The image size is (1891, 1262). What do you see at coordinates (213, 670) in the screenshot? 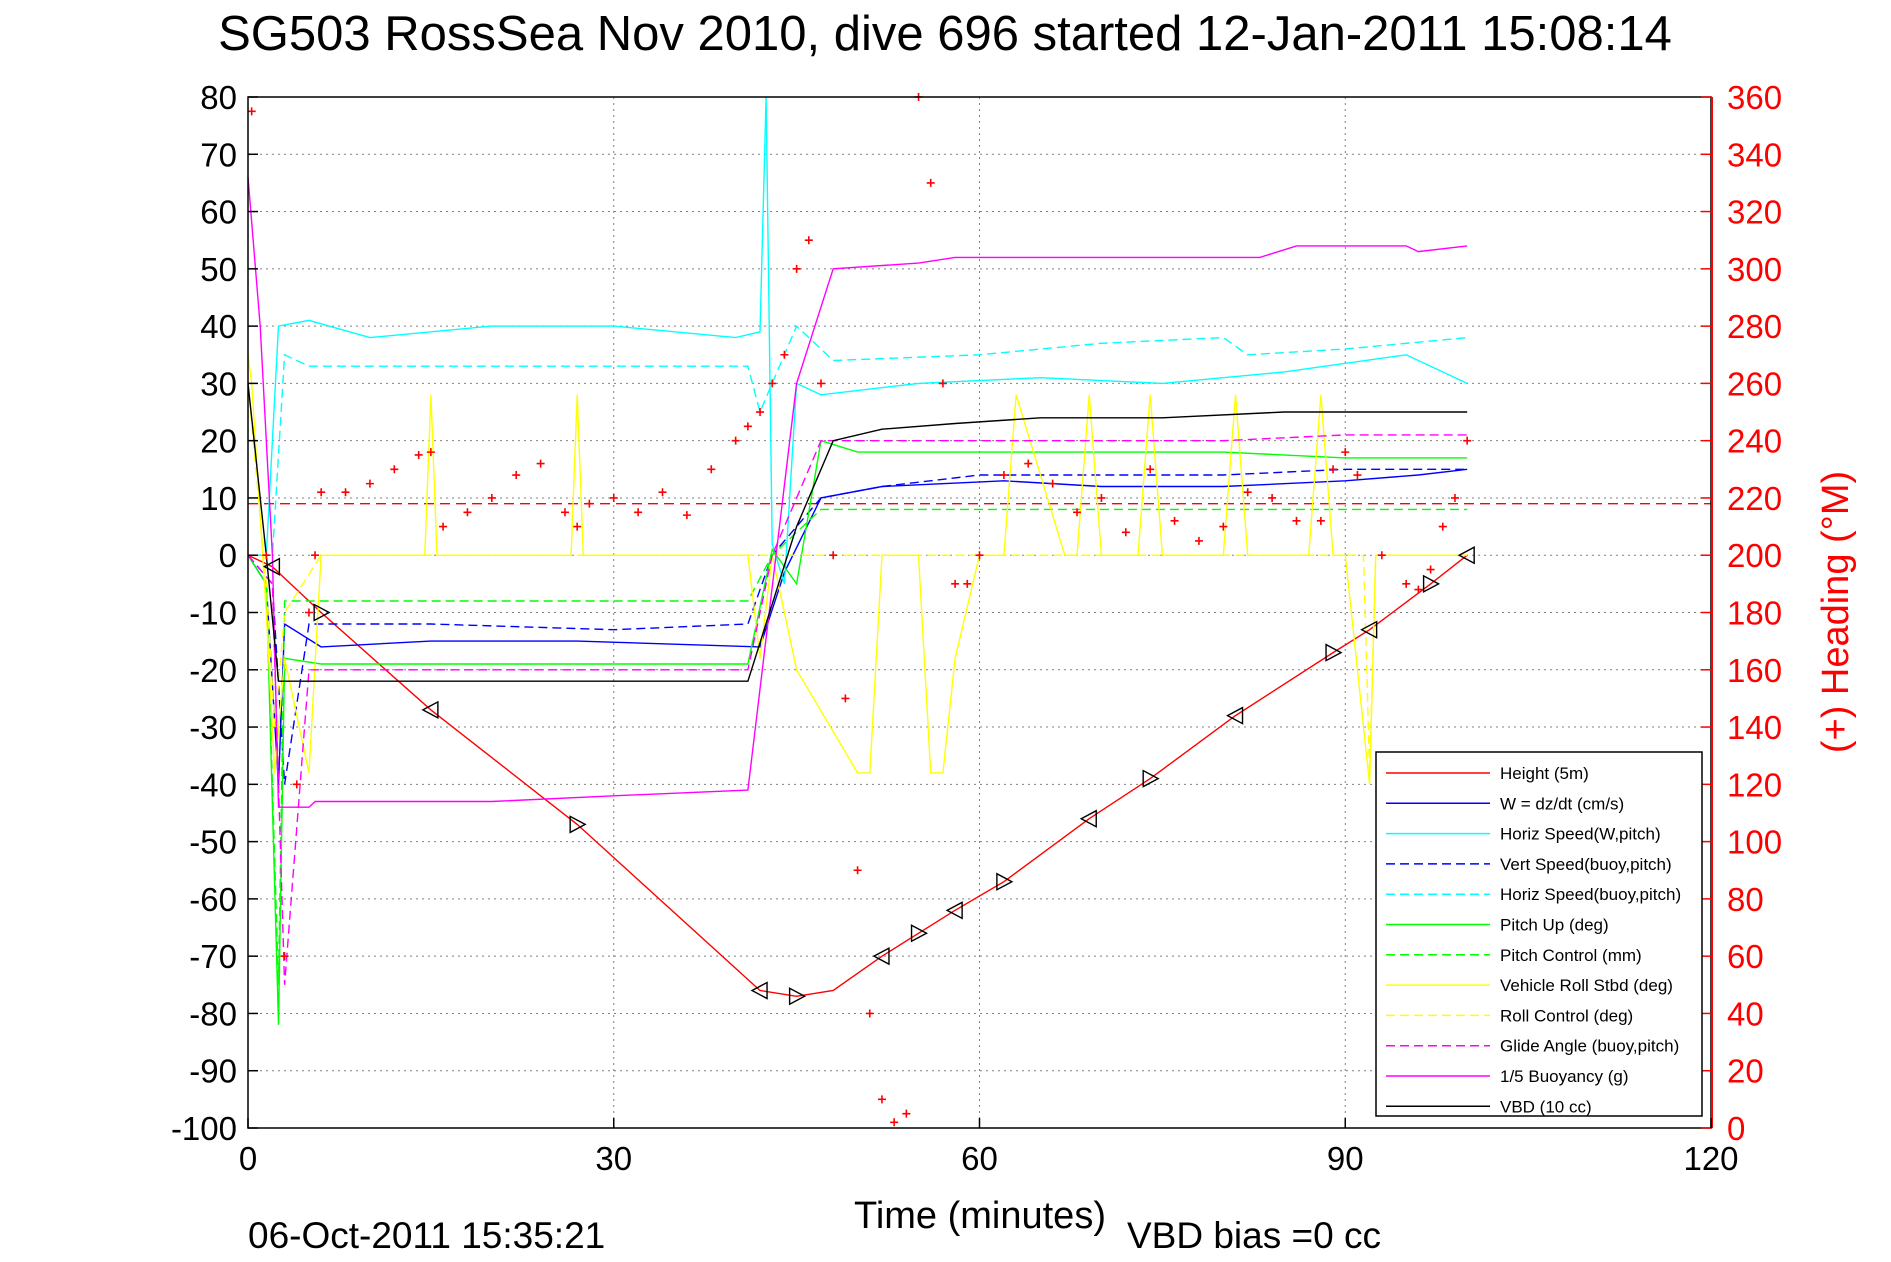
I see `y-tick-label: -20` at bounding box center [213, 670].